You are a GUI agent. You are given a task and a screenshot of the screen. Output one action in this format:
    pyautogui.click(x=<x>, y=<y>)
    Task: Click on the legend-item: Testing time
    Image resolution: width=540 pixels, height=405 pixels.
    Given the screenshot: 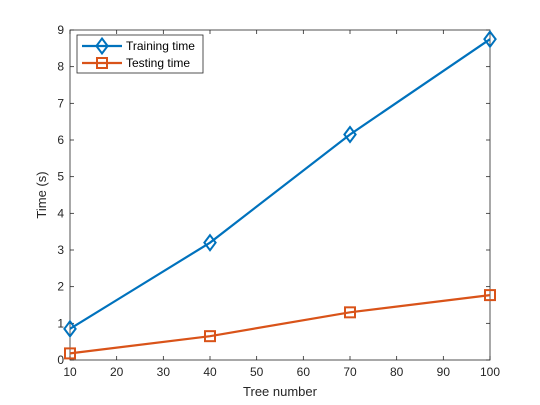 What is the action you would take?
    pyautogui.click(x=136, y=63)
    